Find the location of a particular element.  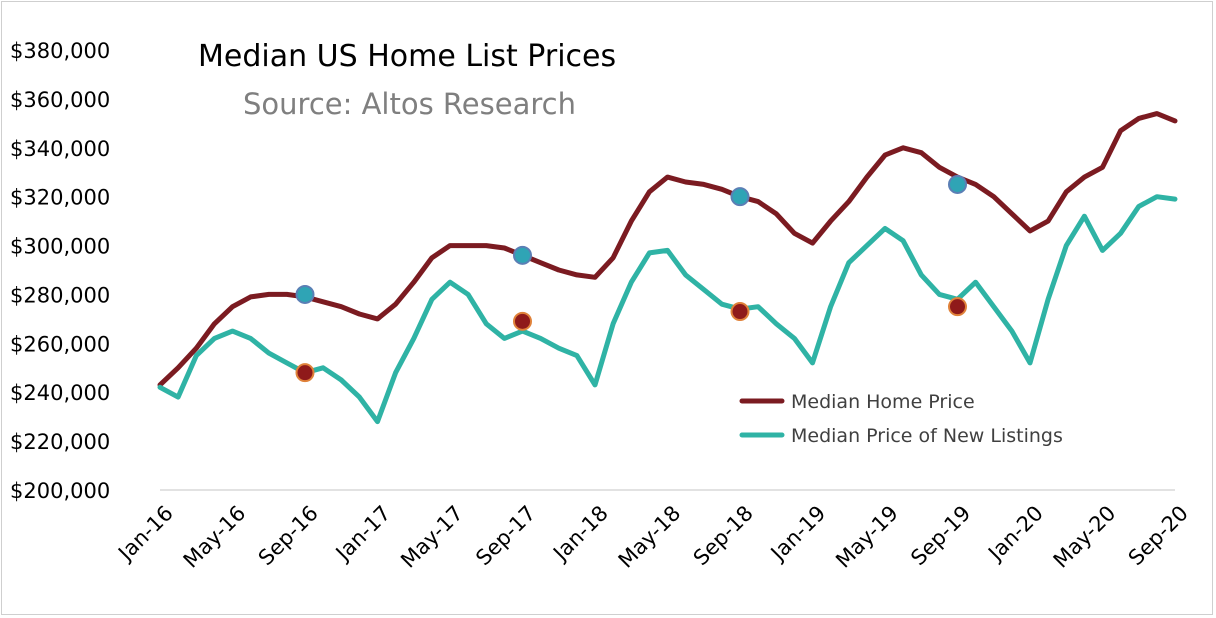

x-tick-label: May-19 is located at coordinates (867, 537).